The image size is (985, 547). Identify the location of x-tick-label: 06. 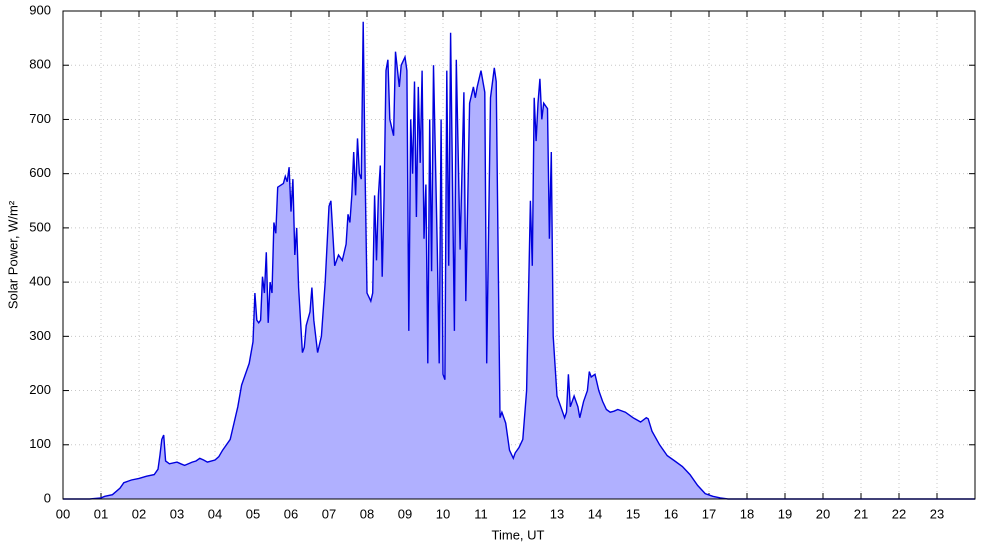
(291, 513).